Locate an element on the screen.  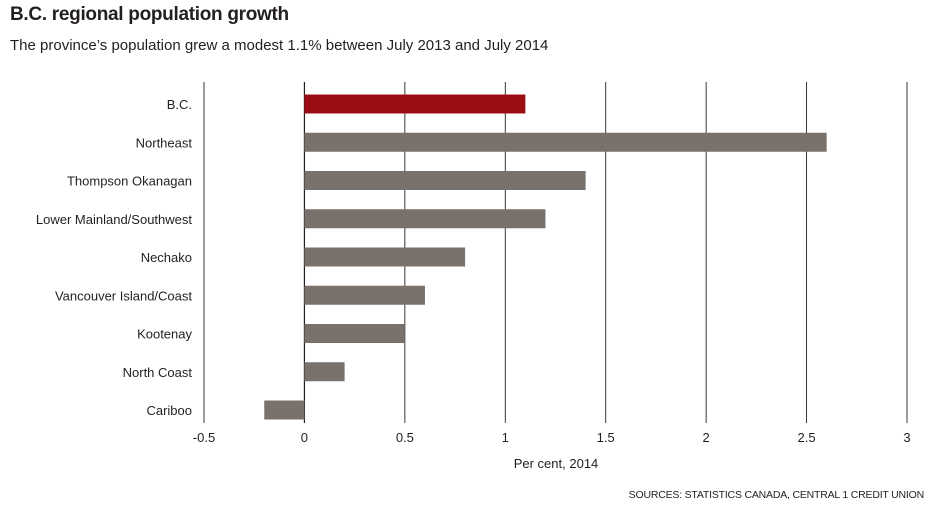
category-label: Lower Mainland/Southwest is located at coordinates (114, 219).